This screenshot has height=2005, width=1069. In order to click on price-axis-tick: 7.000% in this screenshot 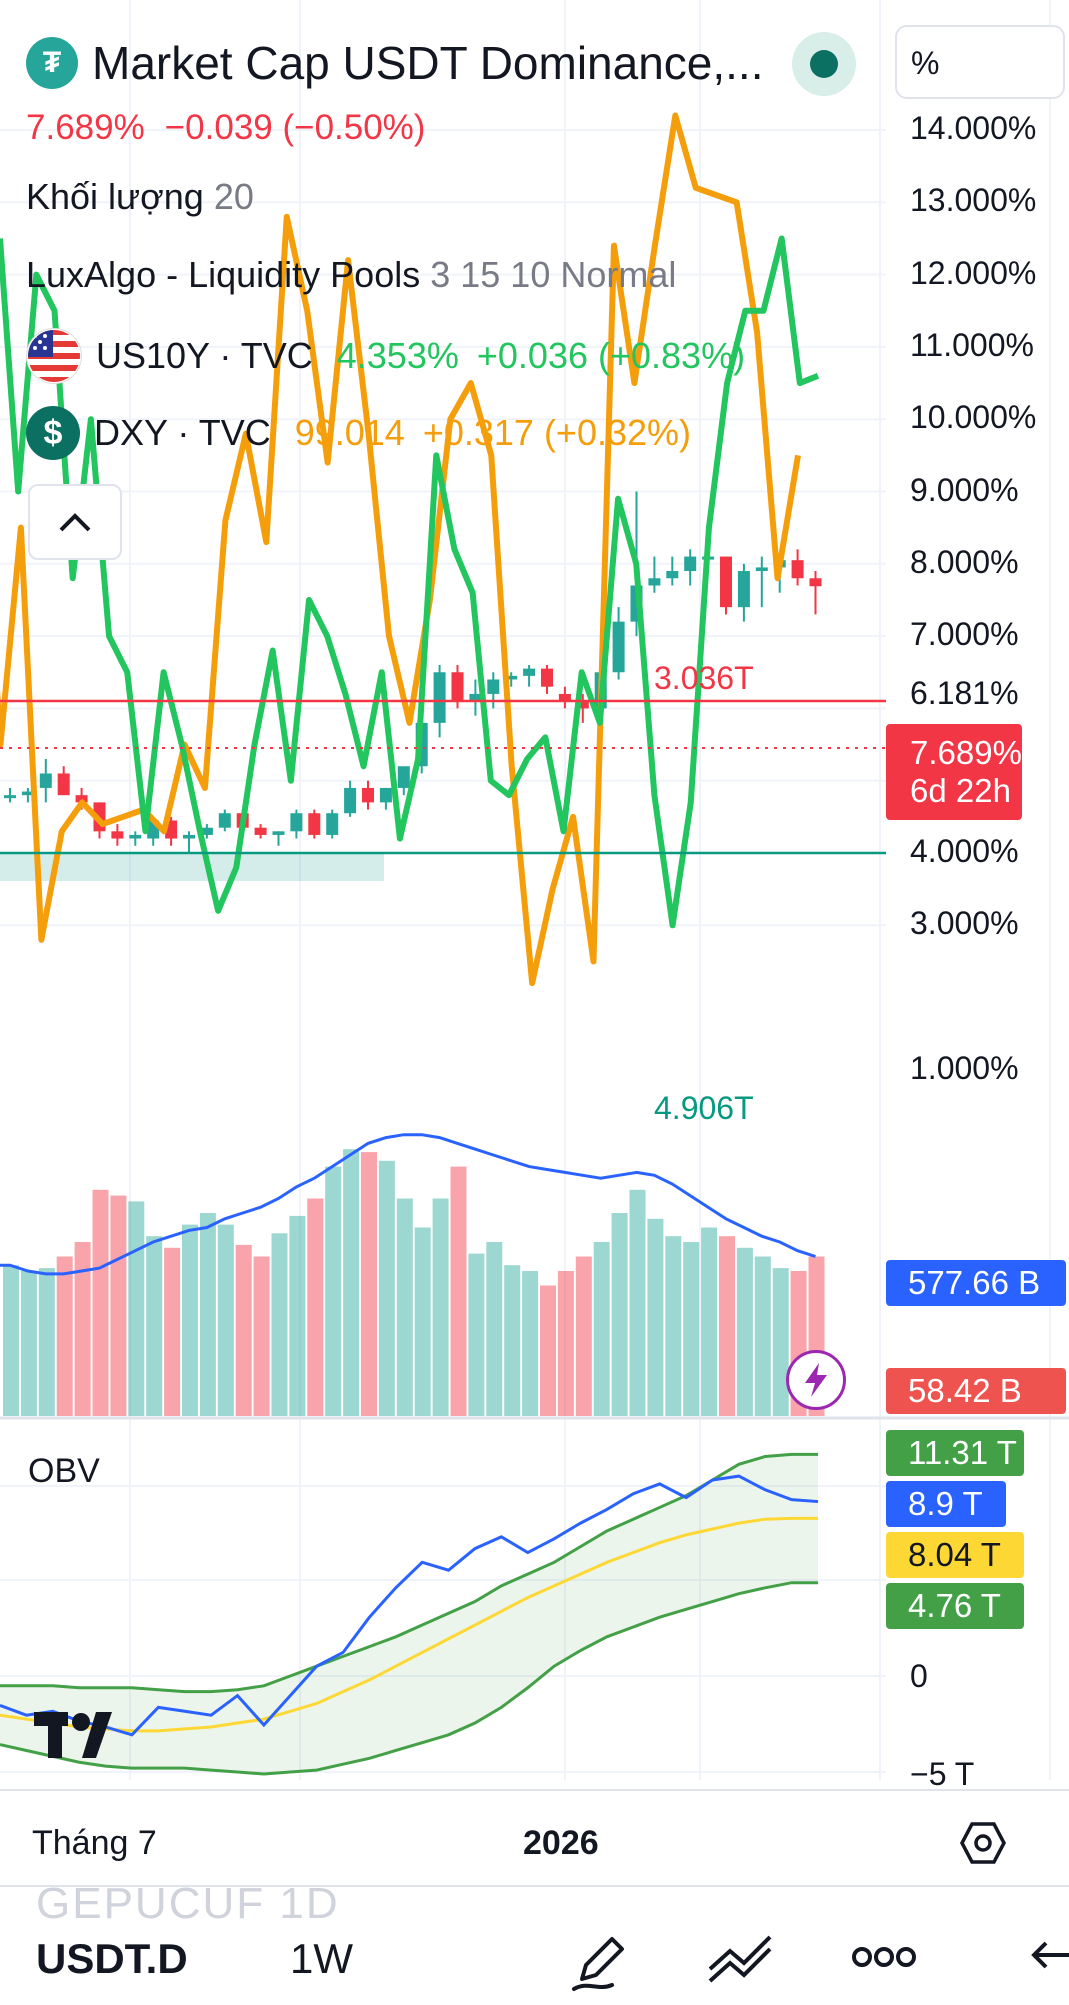, I will do `click(964, 634)`.